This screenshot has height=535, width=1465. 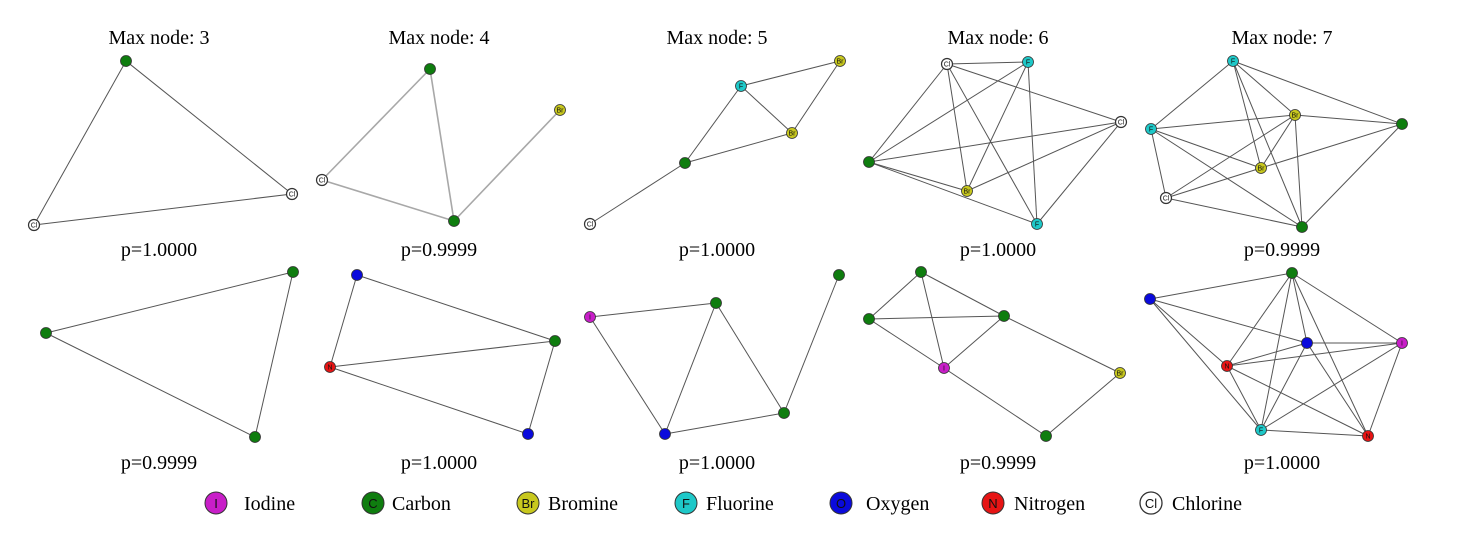 What do you see at coordinates (1207, 504) in the screenshot?
I see `legend-label-chlorine: Chlorine` at bounding box center [1207, 504].